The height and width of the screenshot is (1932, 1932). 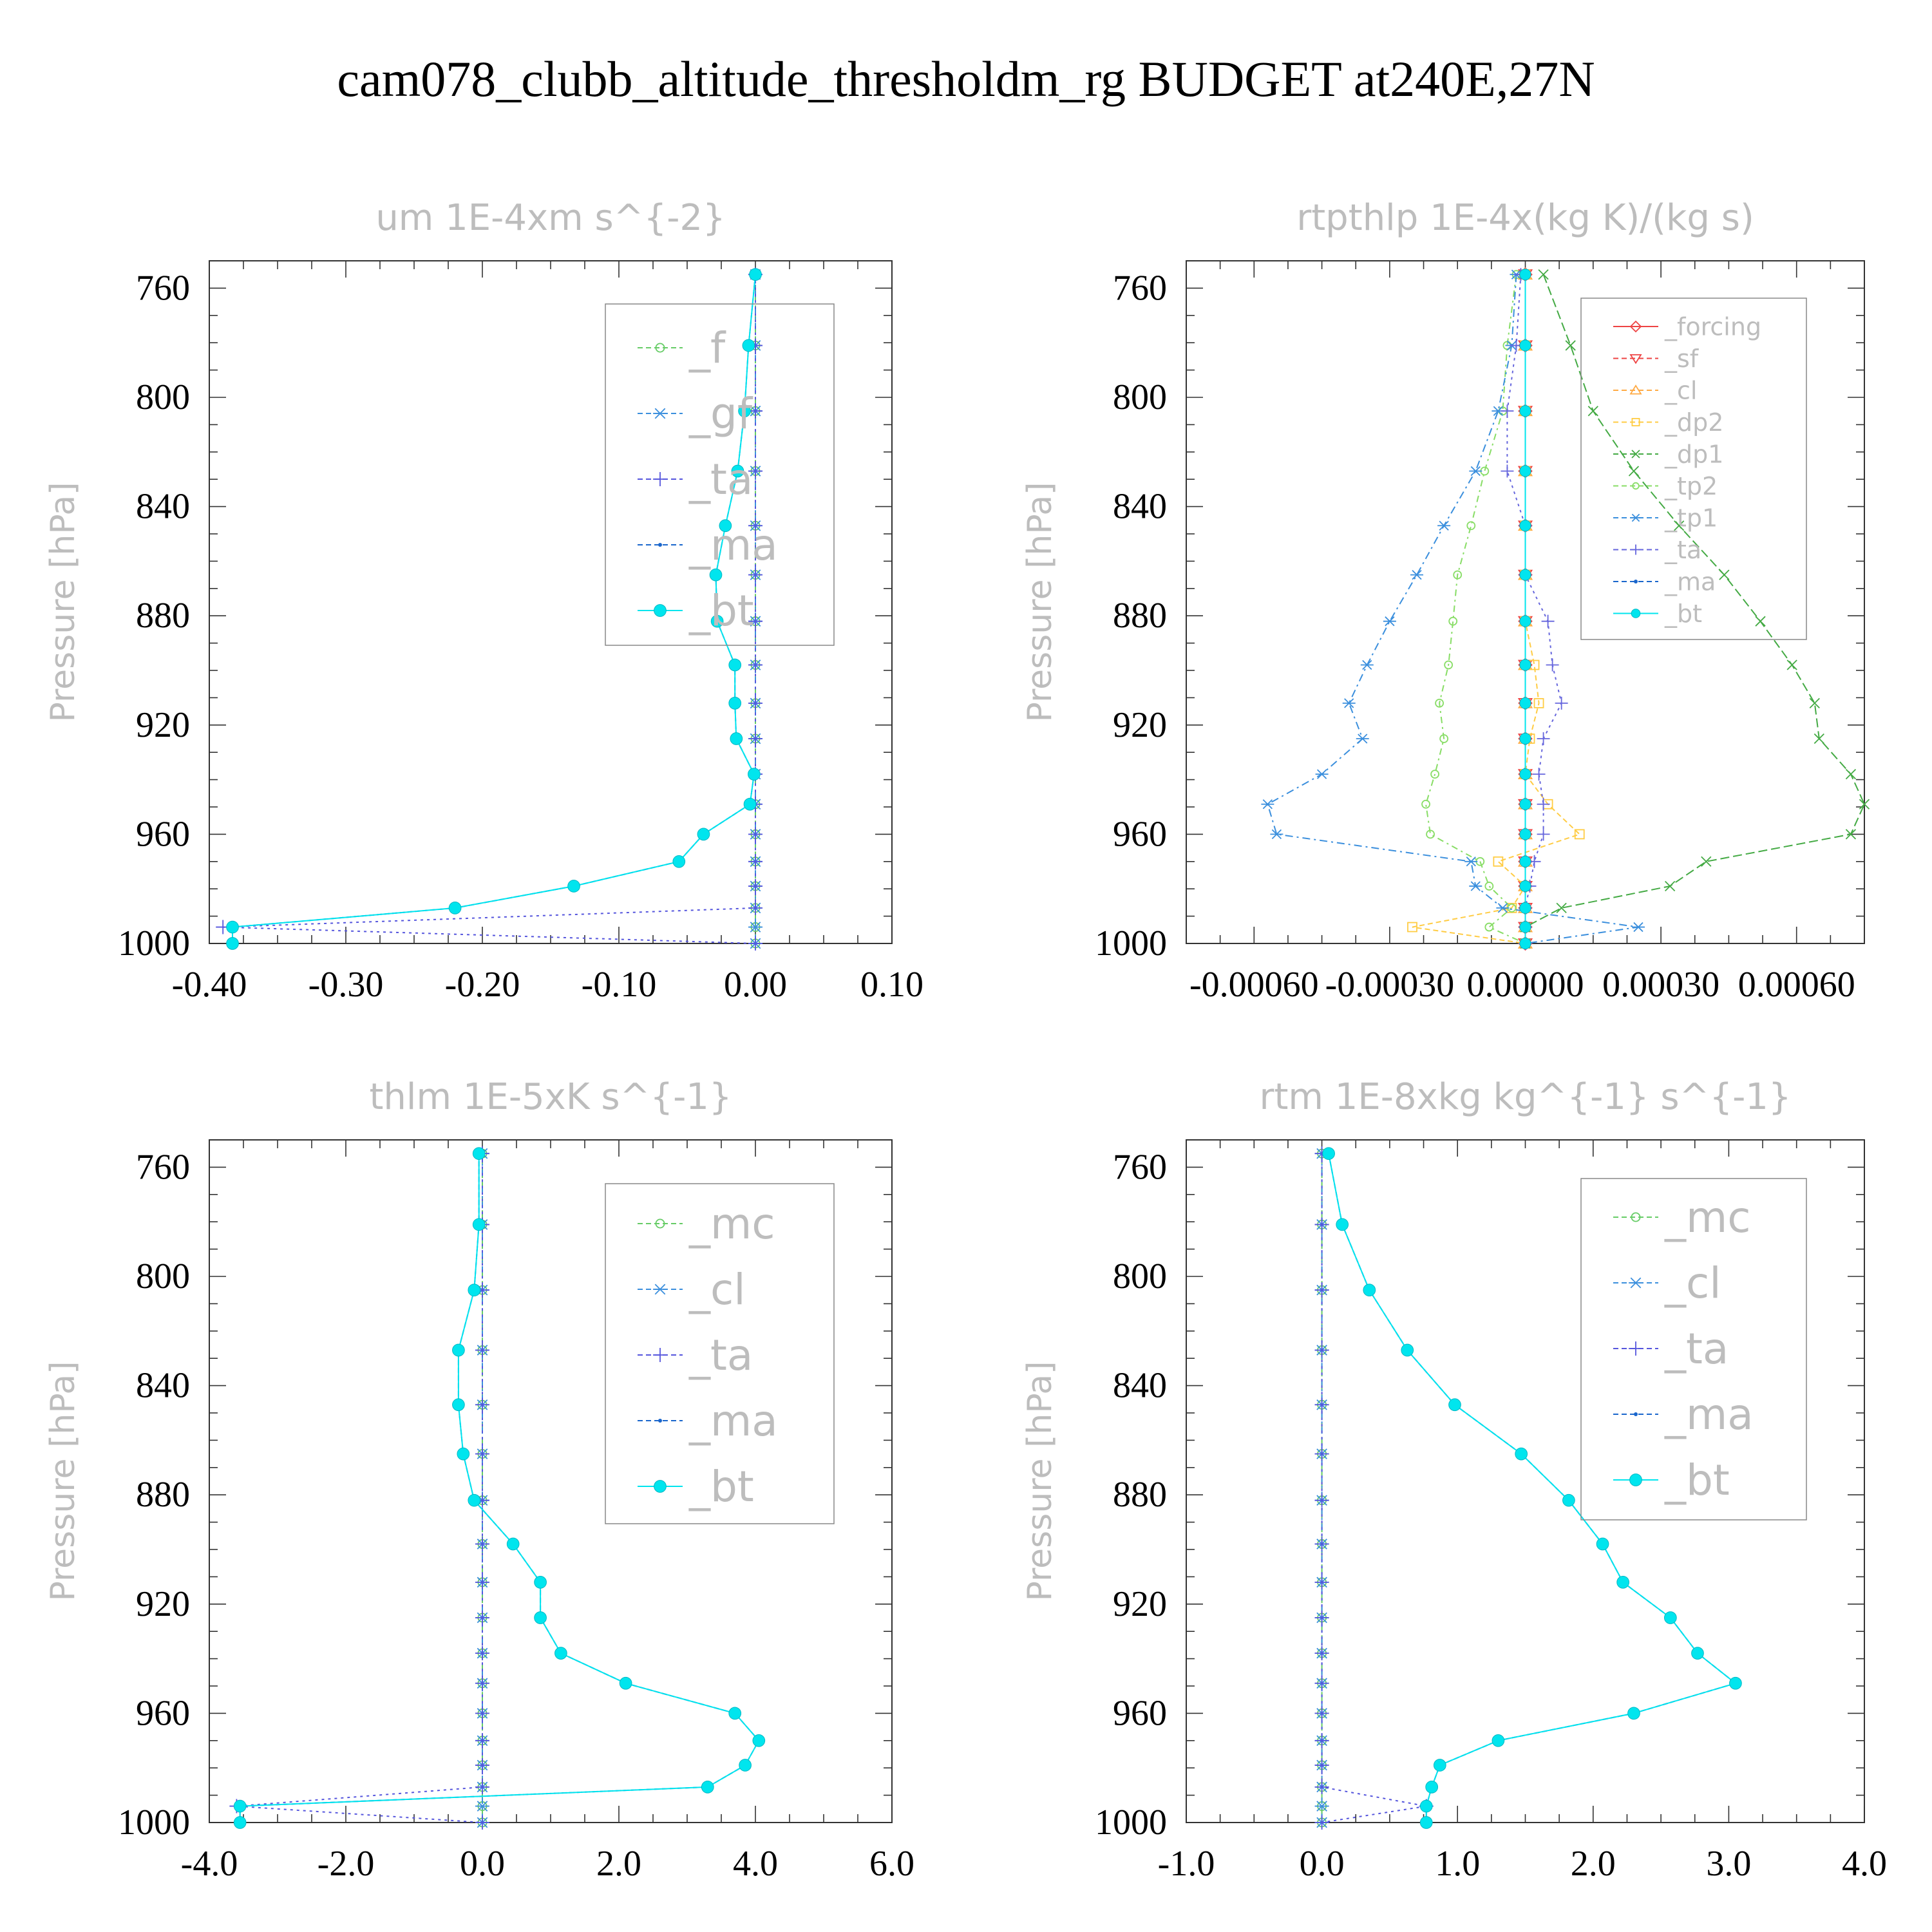 What do you see at coordinates (1694, 454) in the screenshot?
I see `legend-label: _dp1` at bounding box center [1694, 454].